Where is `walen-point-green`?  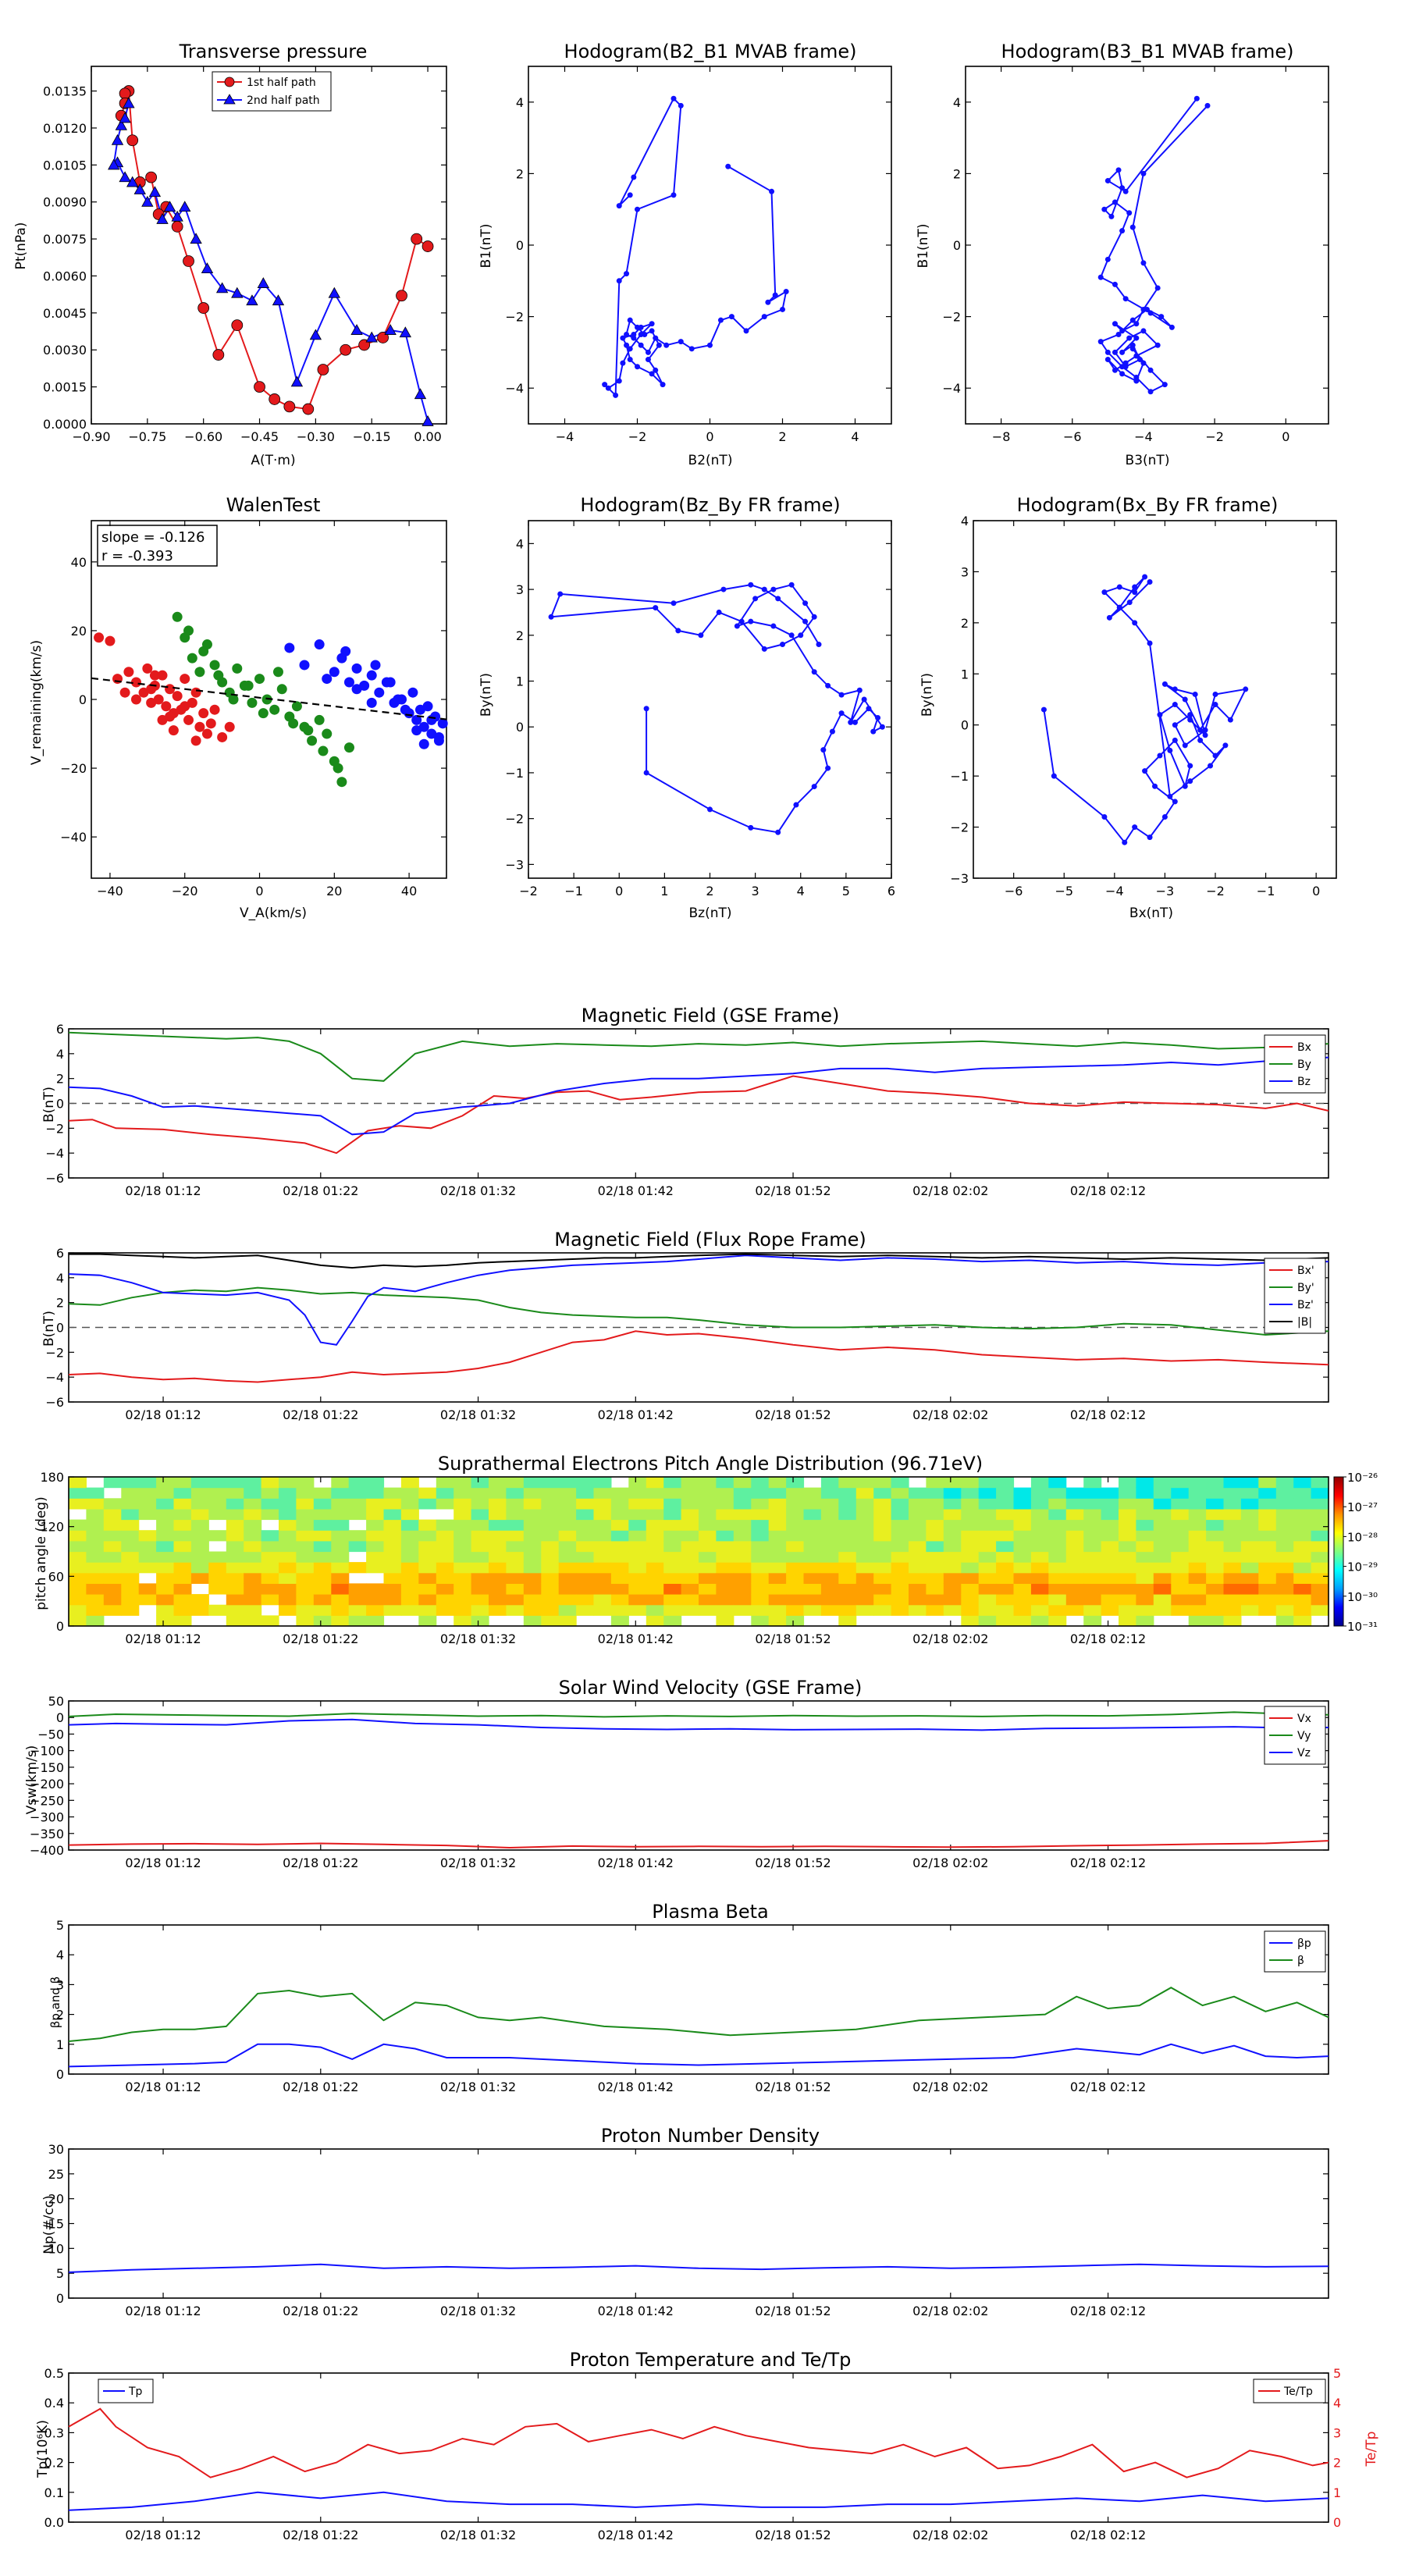
walen-point-green is located at coordinates (341, 782).